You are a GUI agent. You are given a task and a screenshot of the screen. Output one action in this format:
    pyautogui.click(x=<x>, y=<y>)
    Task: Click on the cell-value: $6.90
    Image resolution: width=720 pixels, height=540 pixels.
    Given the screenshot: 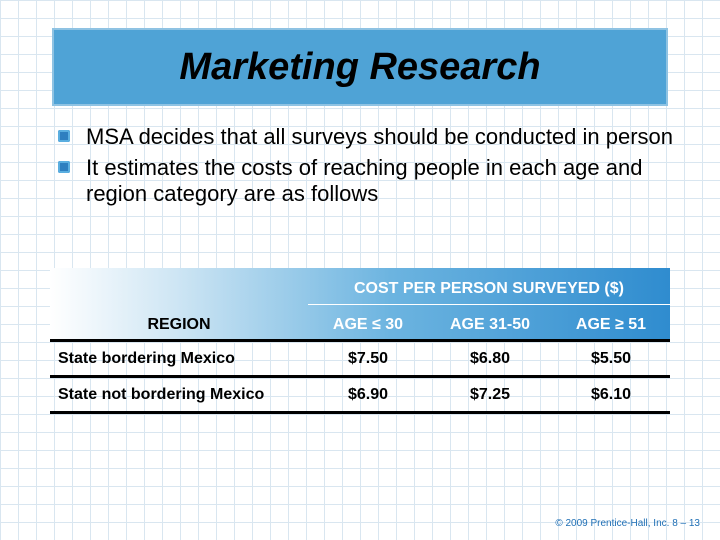 What is the action you would take?
    pyautogui.click(x=368, y=394)
    